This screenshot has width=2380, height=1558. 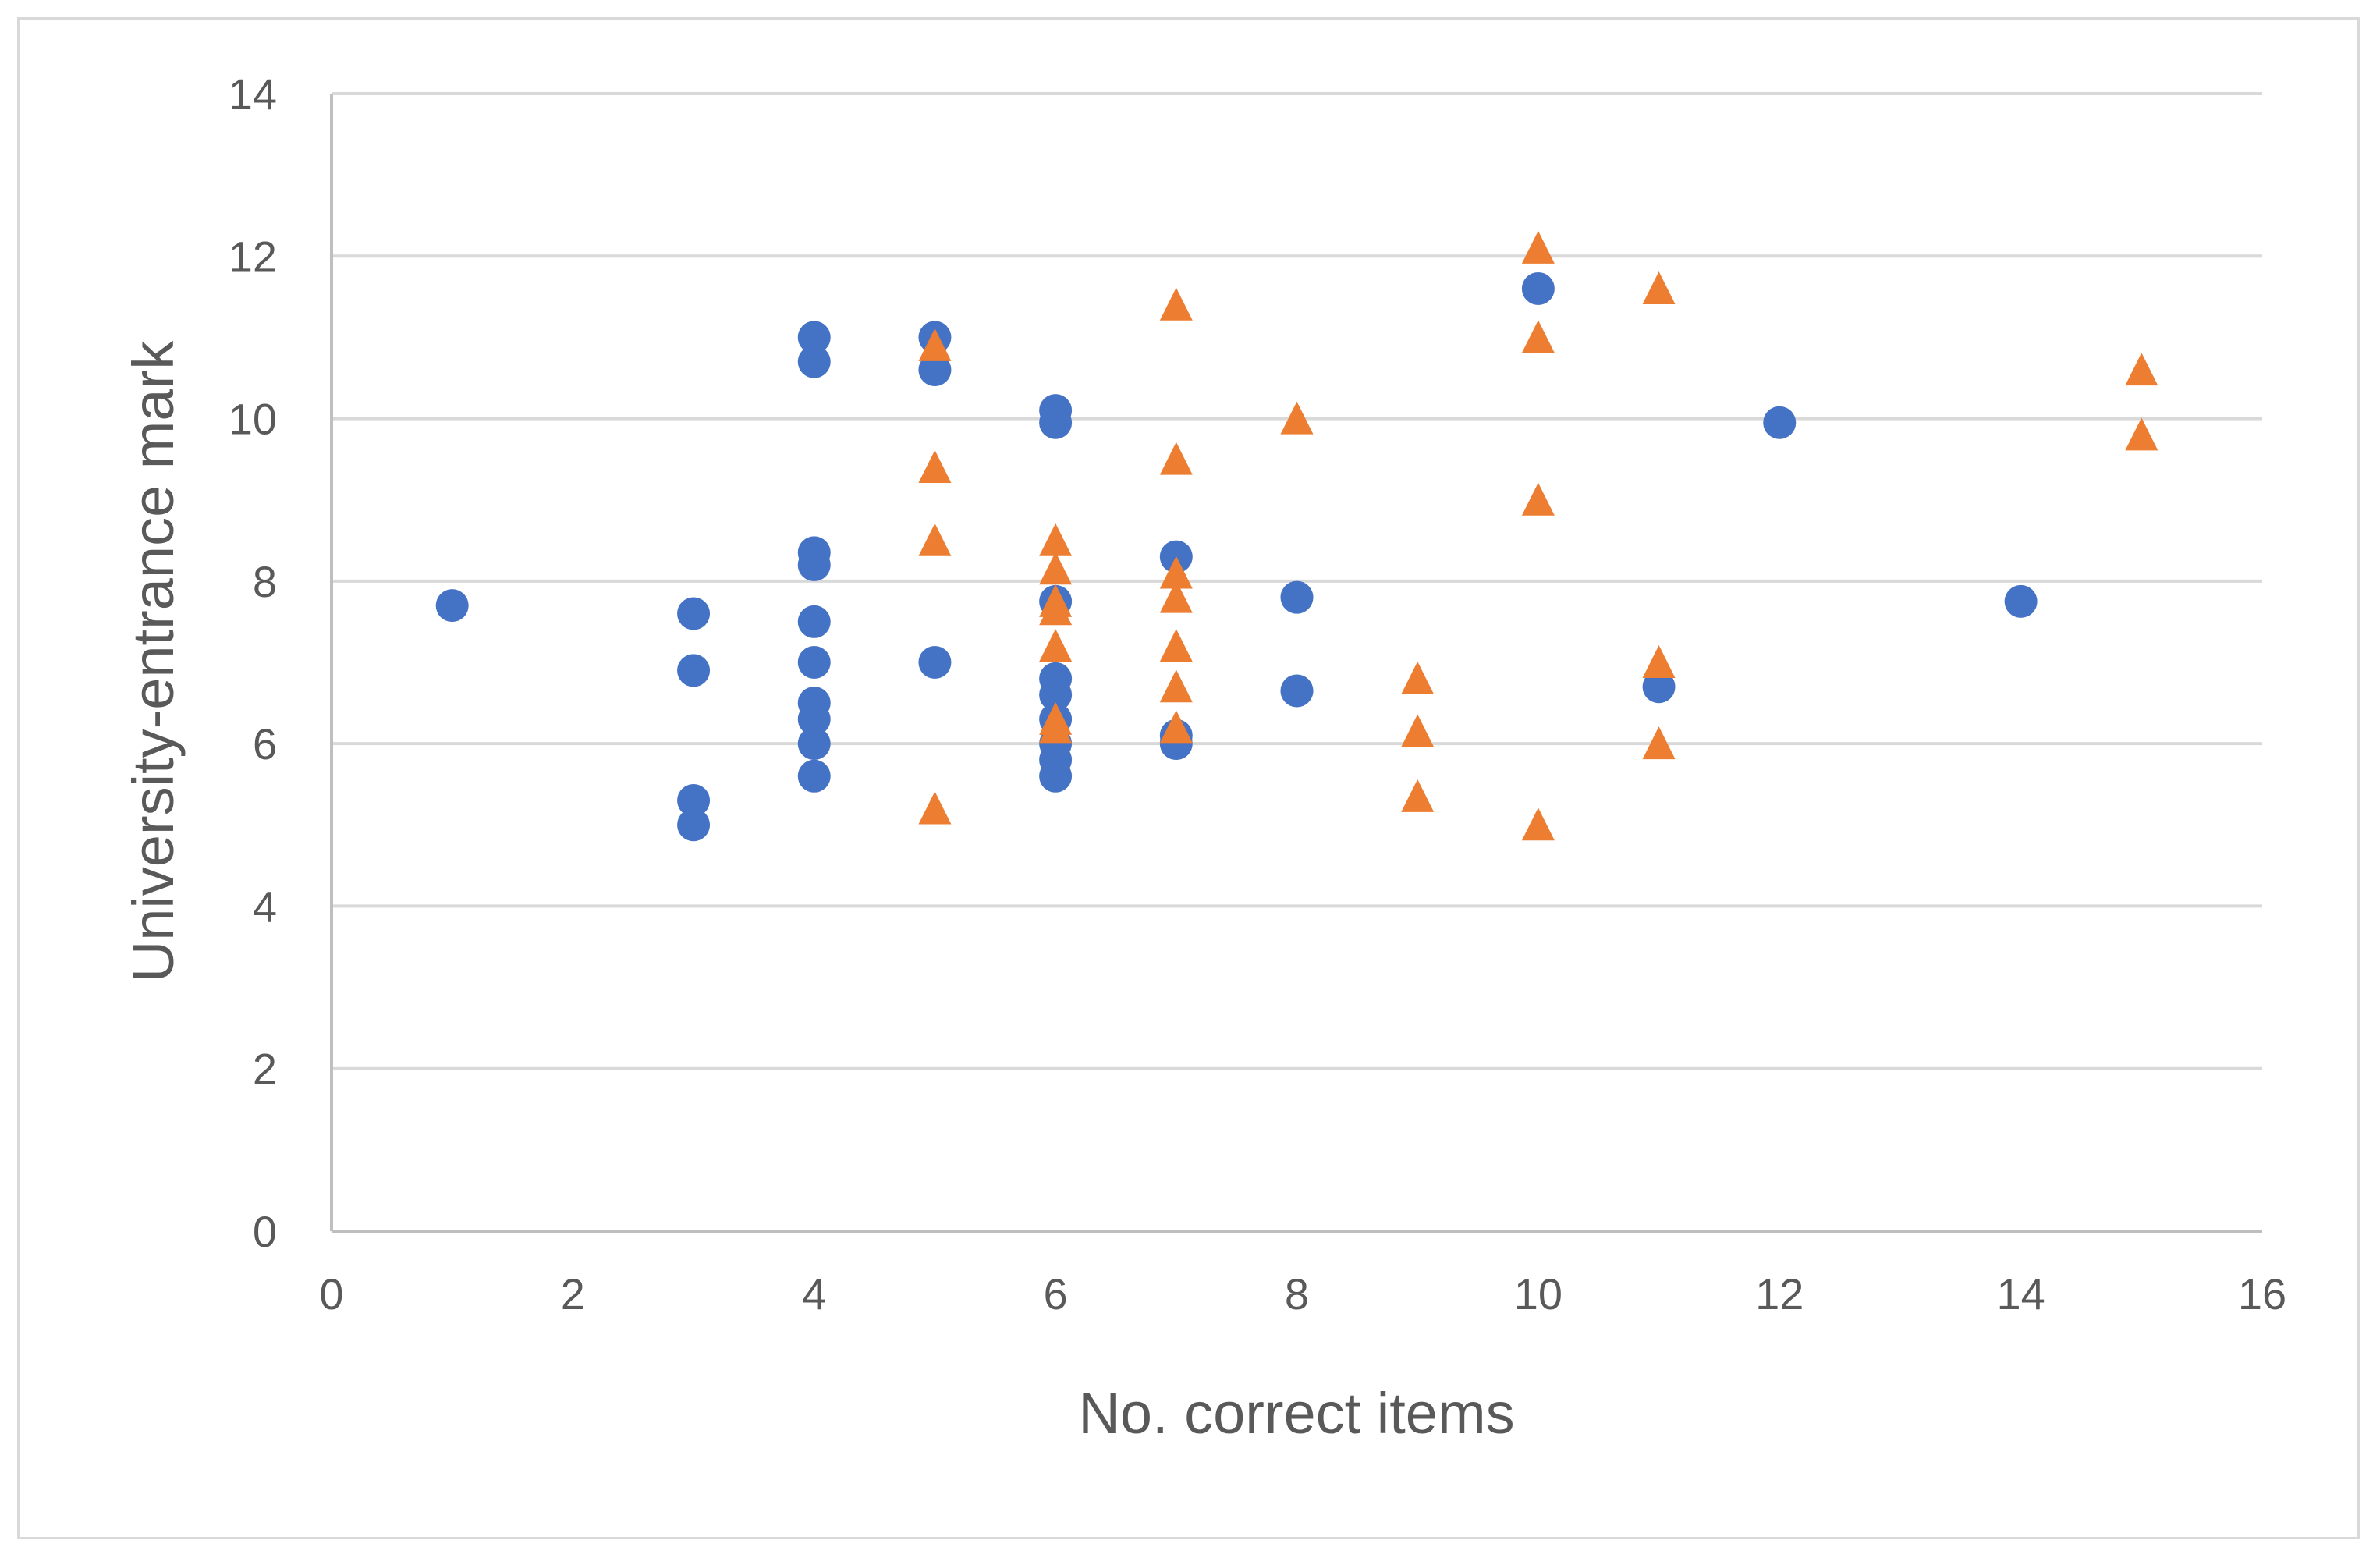 What do you see at coordinates (253, 94) in the screenshot?
I see `y-tick-label: 14` at bounding box center [253, 94].